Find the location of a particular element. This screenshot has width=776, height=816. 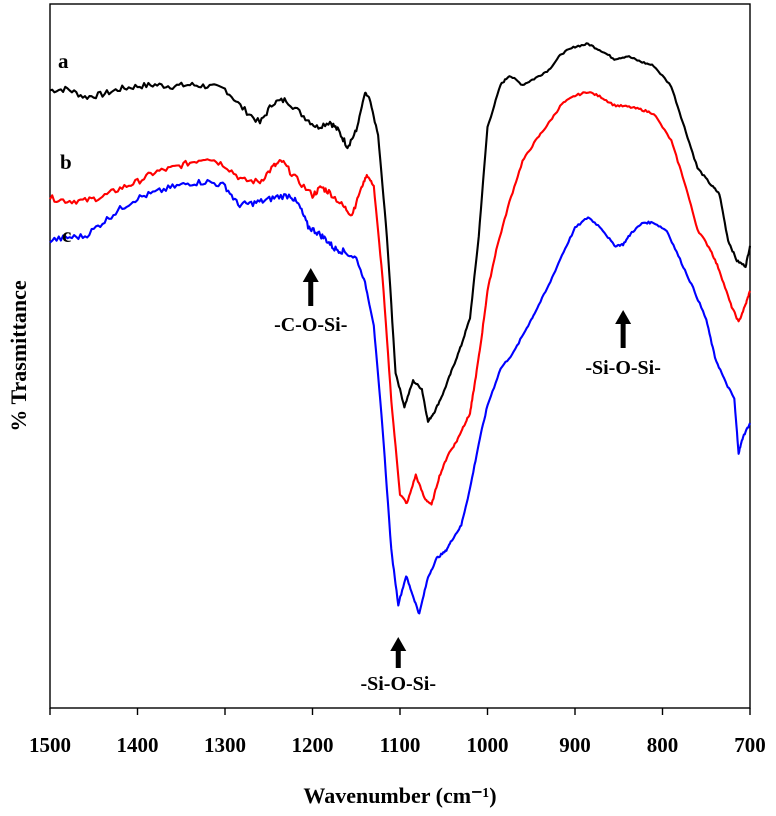

x-tick-label-1300: 1300 is located at coordinates (225, 745).